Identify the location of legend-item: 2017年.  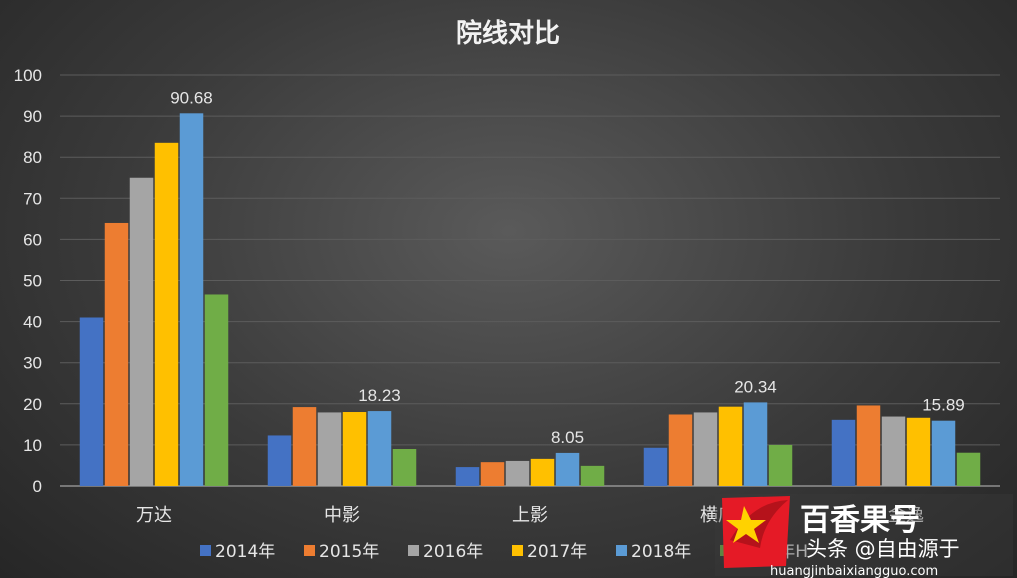
(549, 552).